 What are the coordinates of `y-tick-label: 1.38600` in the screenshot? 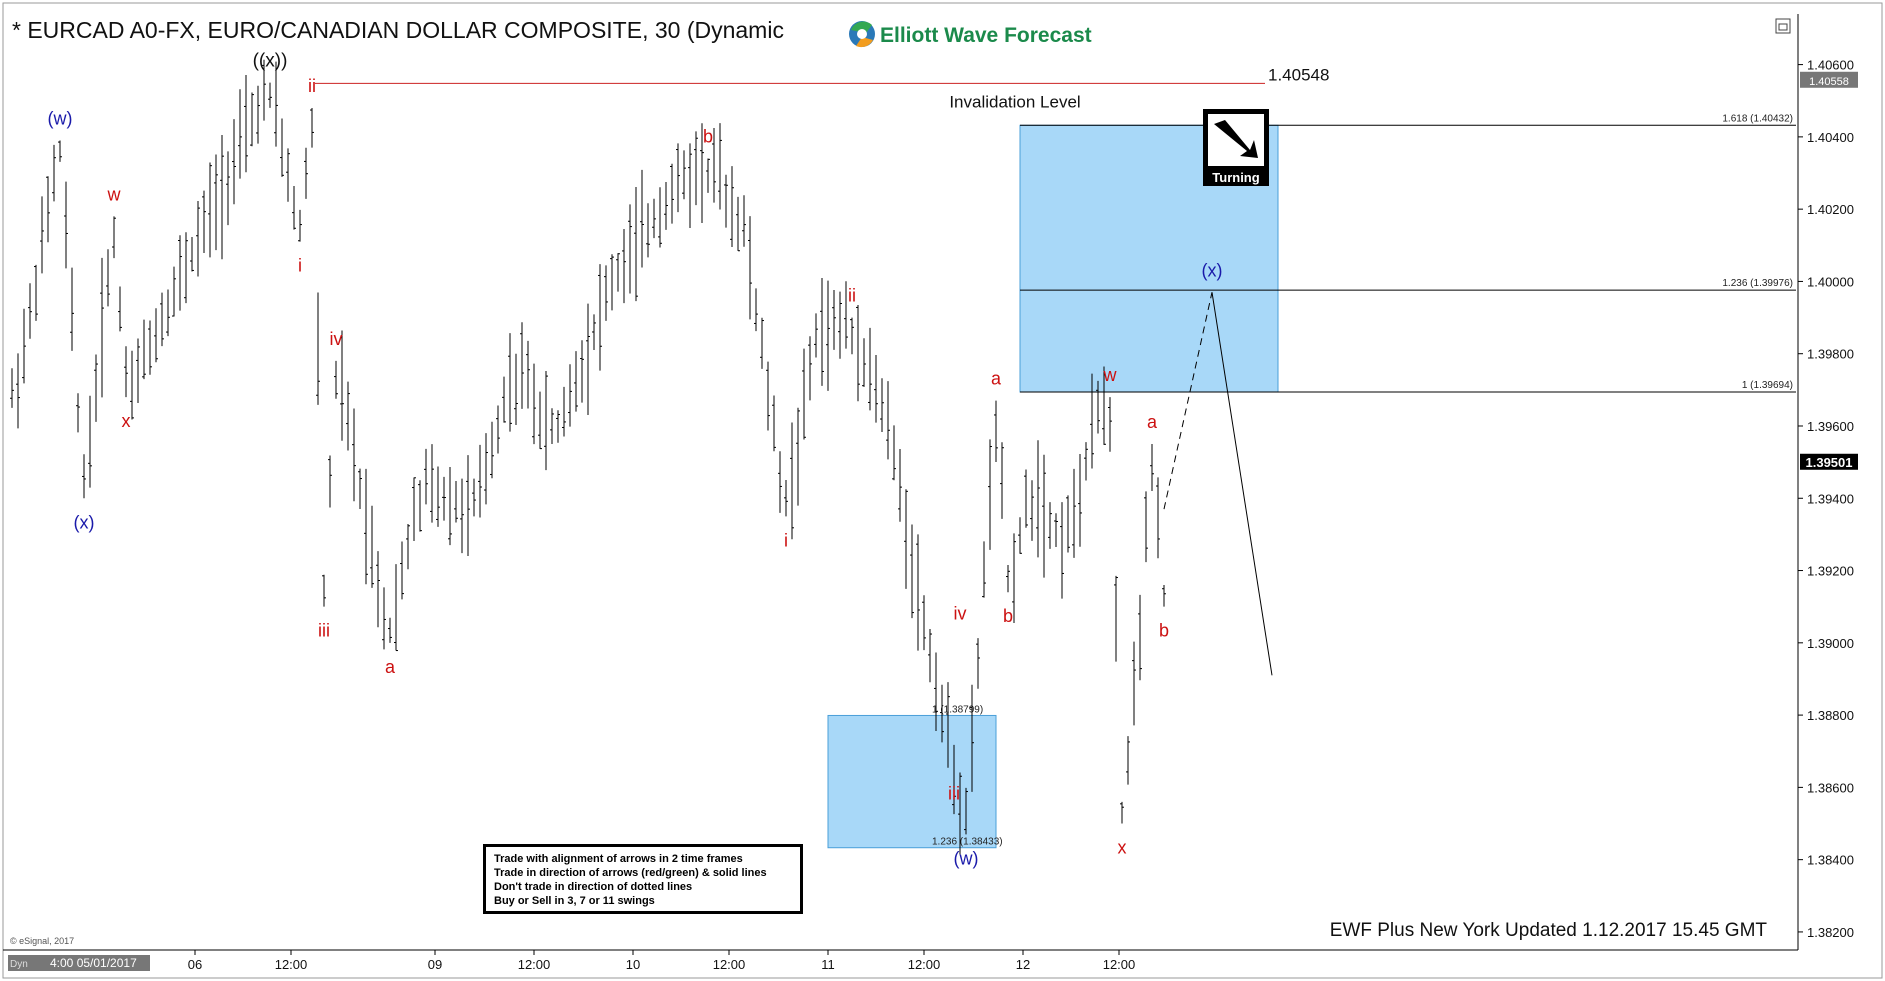 It's located at (1830, 787).